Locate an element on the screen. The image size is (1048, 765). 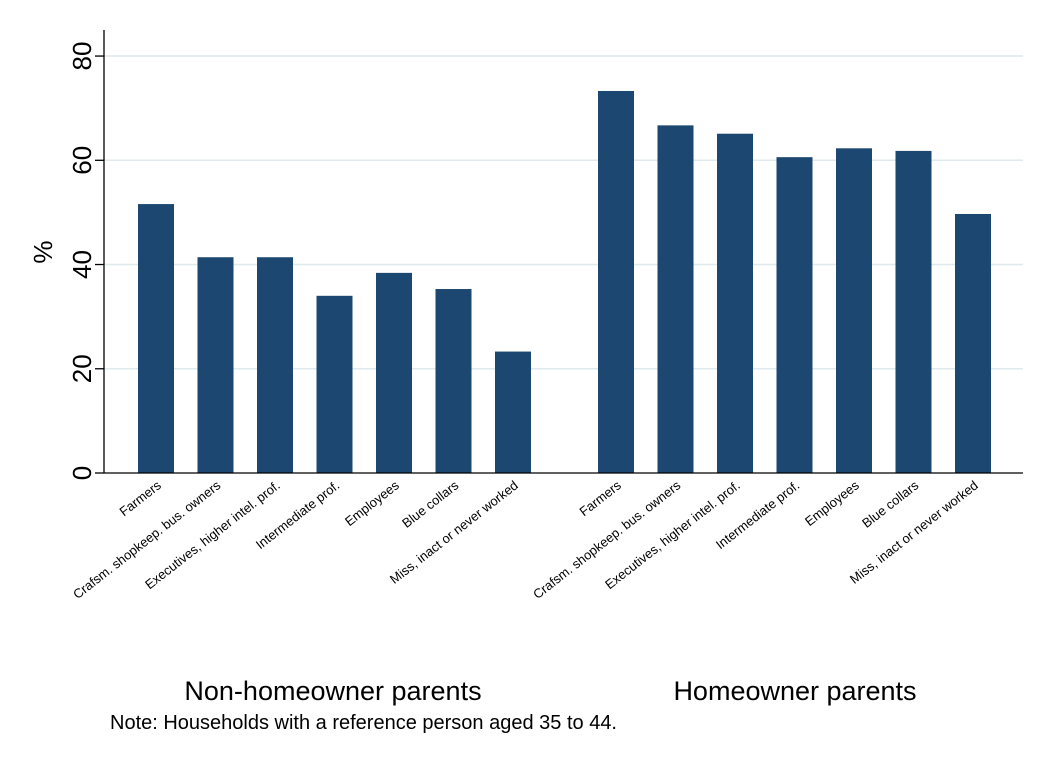
group-label-homeowner: Homeowner parents is located at coordinates (794, 691).